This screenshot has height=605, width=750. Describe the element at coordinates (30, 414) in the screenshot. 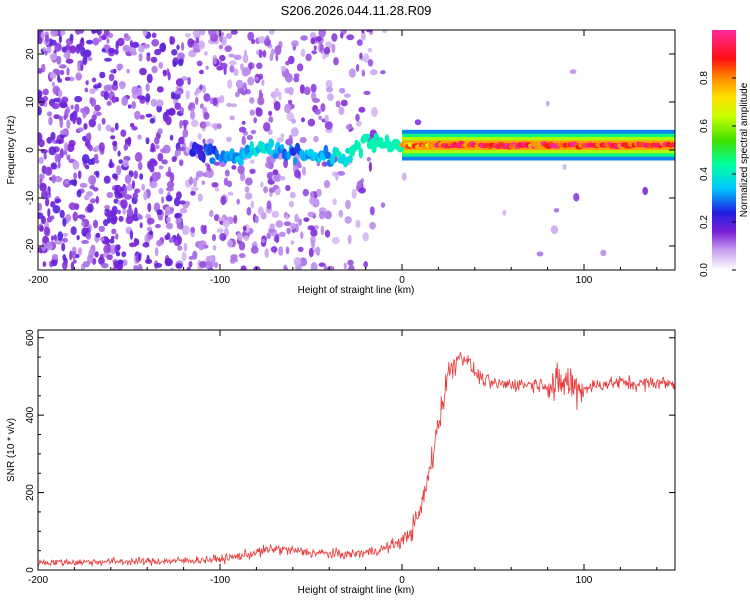

I see `snr-y-tick-label: 400` at that location.